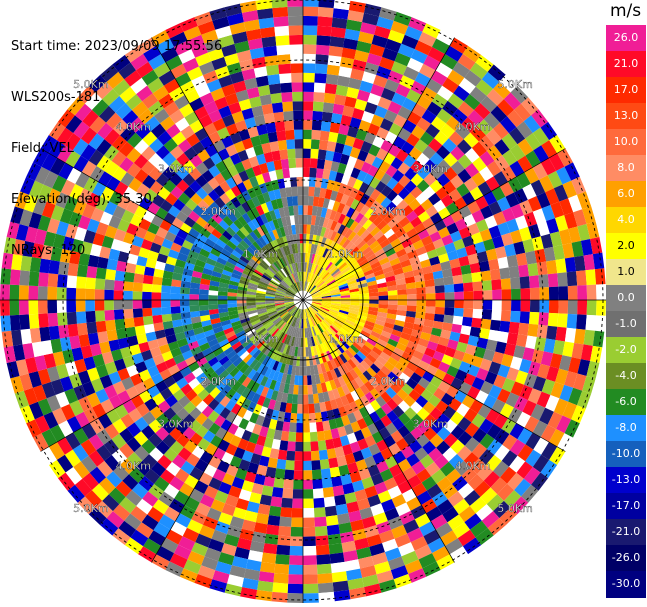 The height and width of the screenshot is (607, 647). I want to click on range-label: 4.0Km, so click(133, 126).